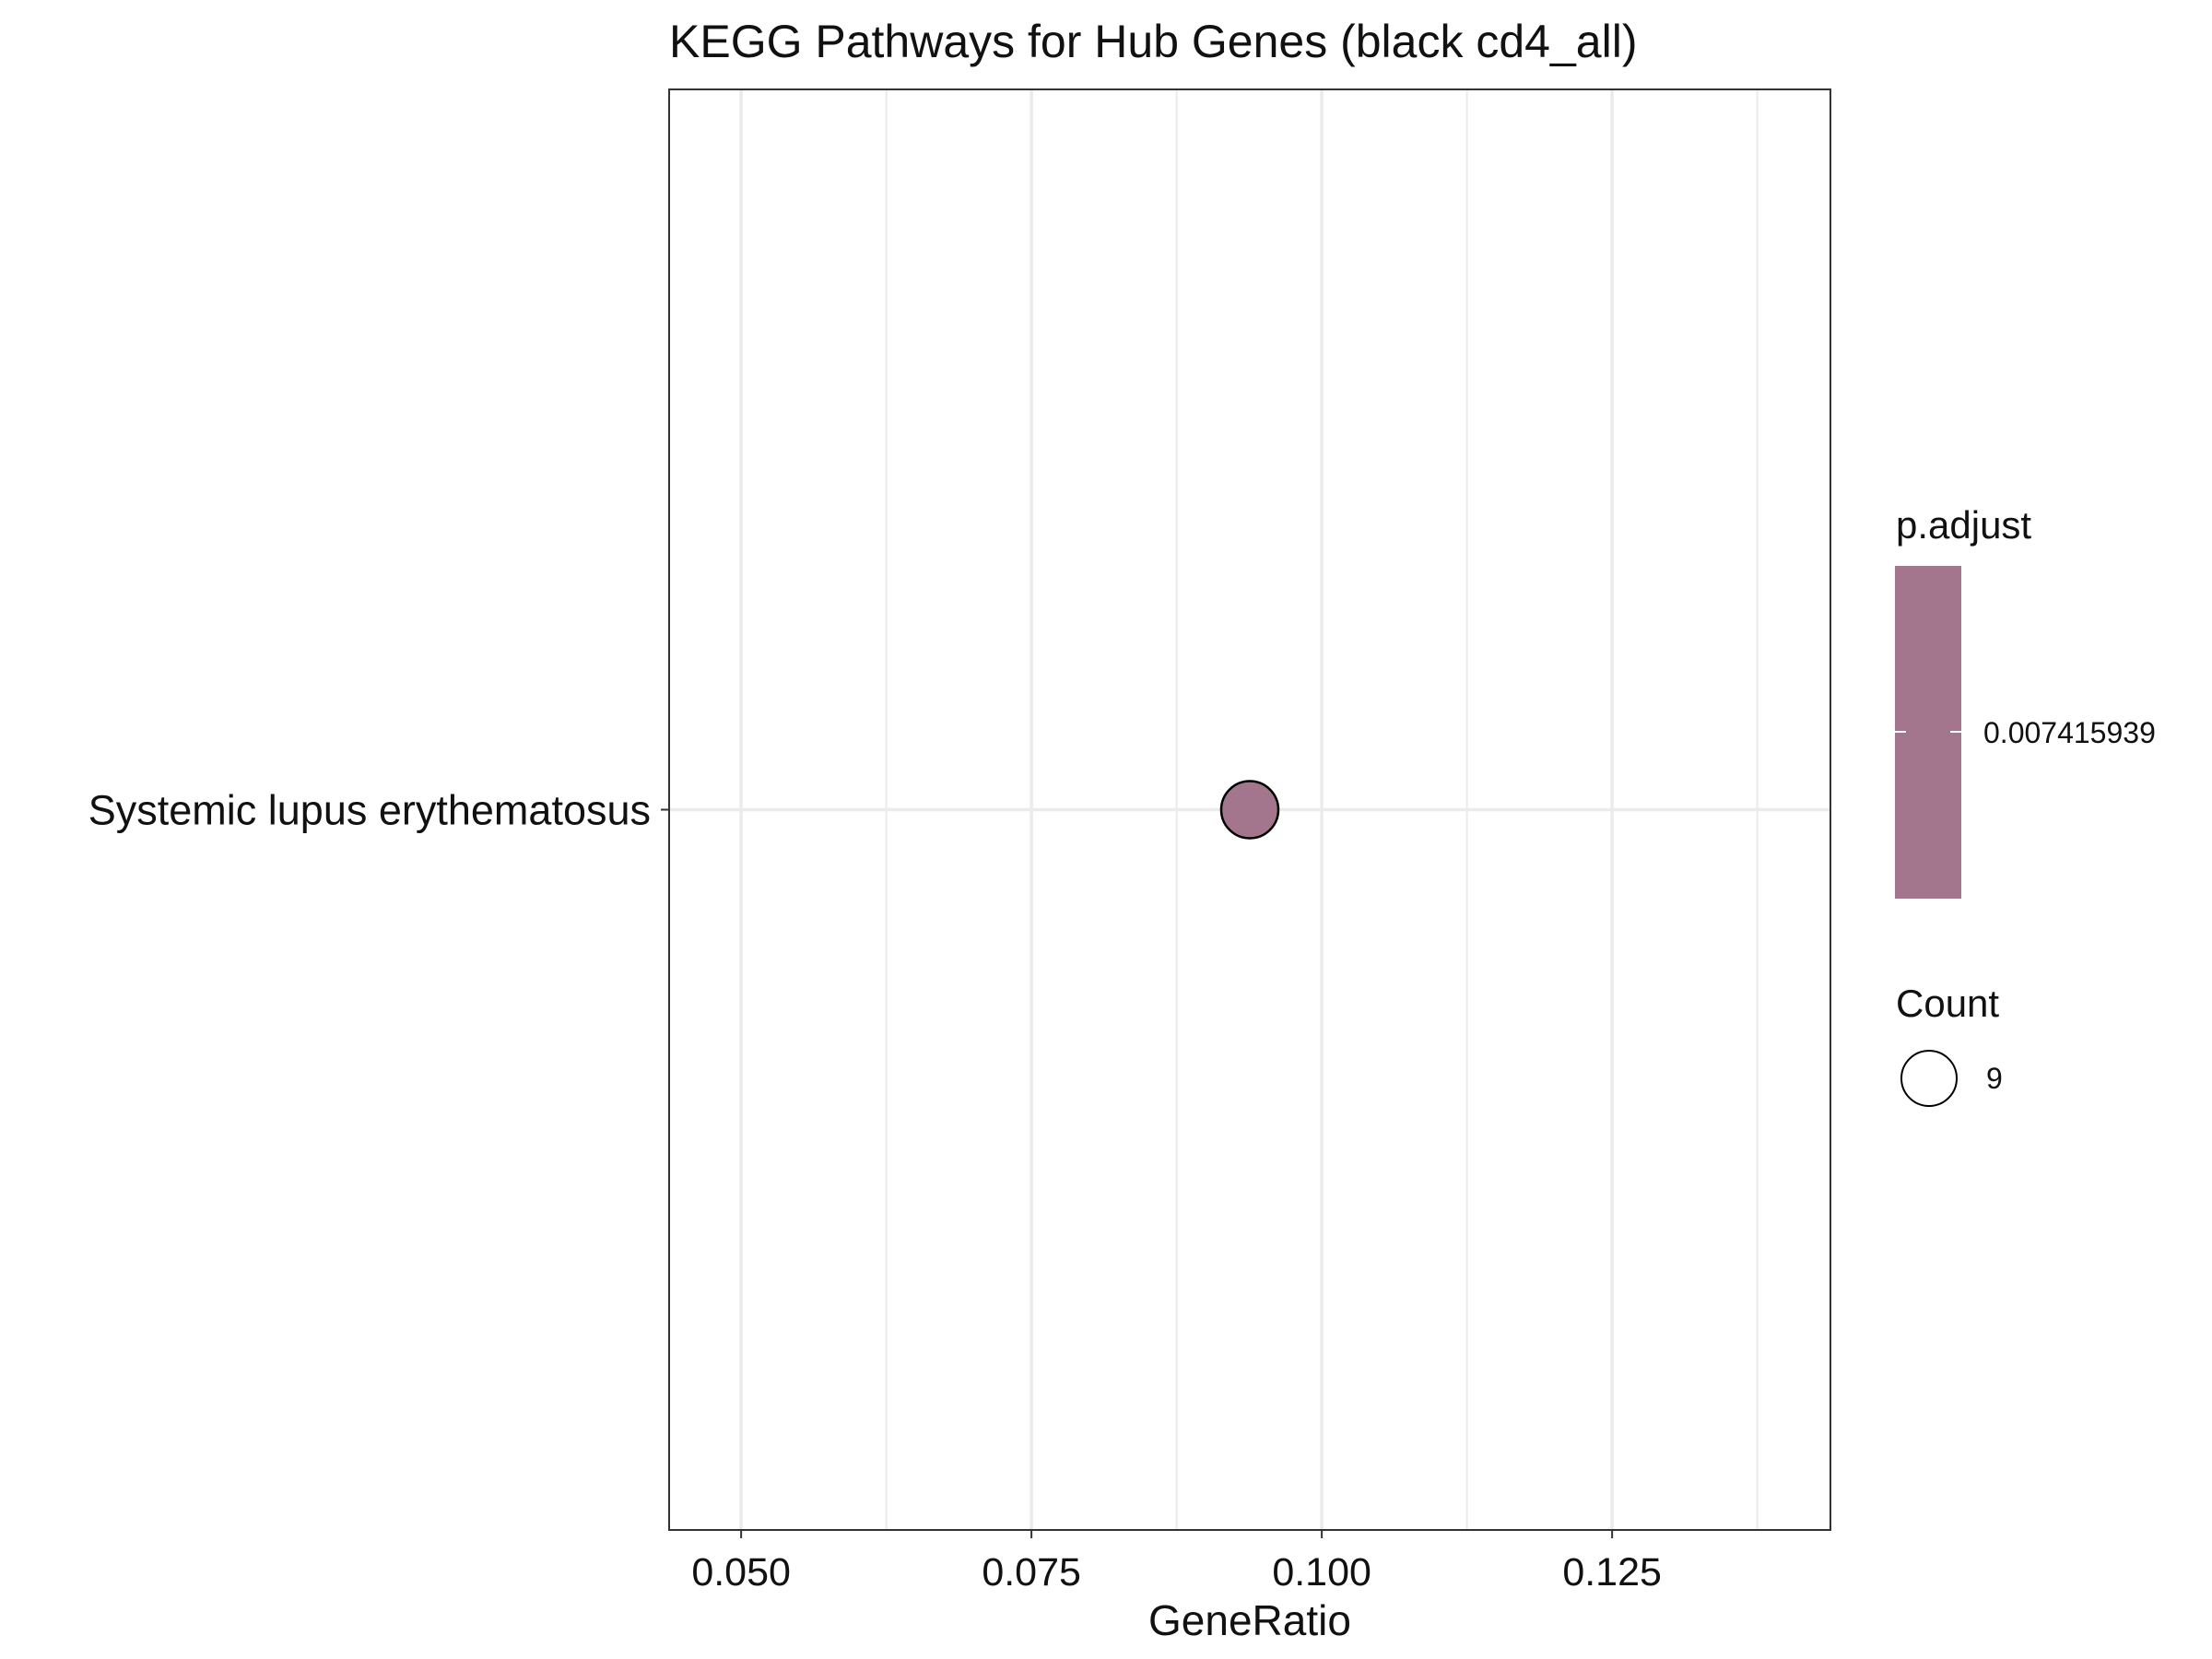  I want to click on data-point, so click(1249, 810).